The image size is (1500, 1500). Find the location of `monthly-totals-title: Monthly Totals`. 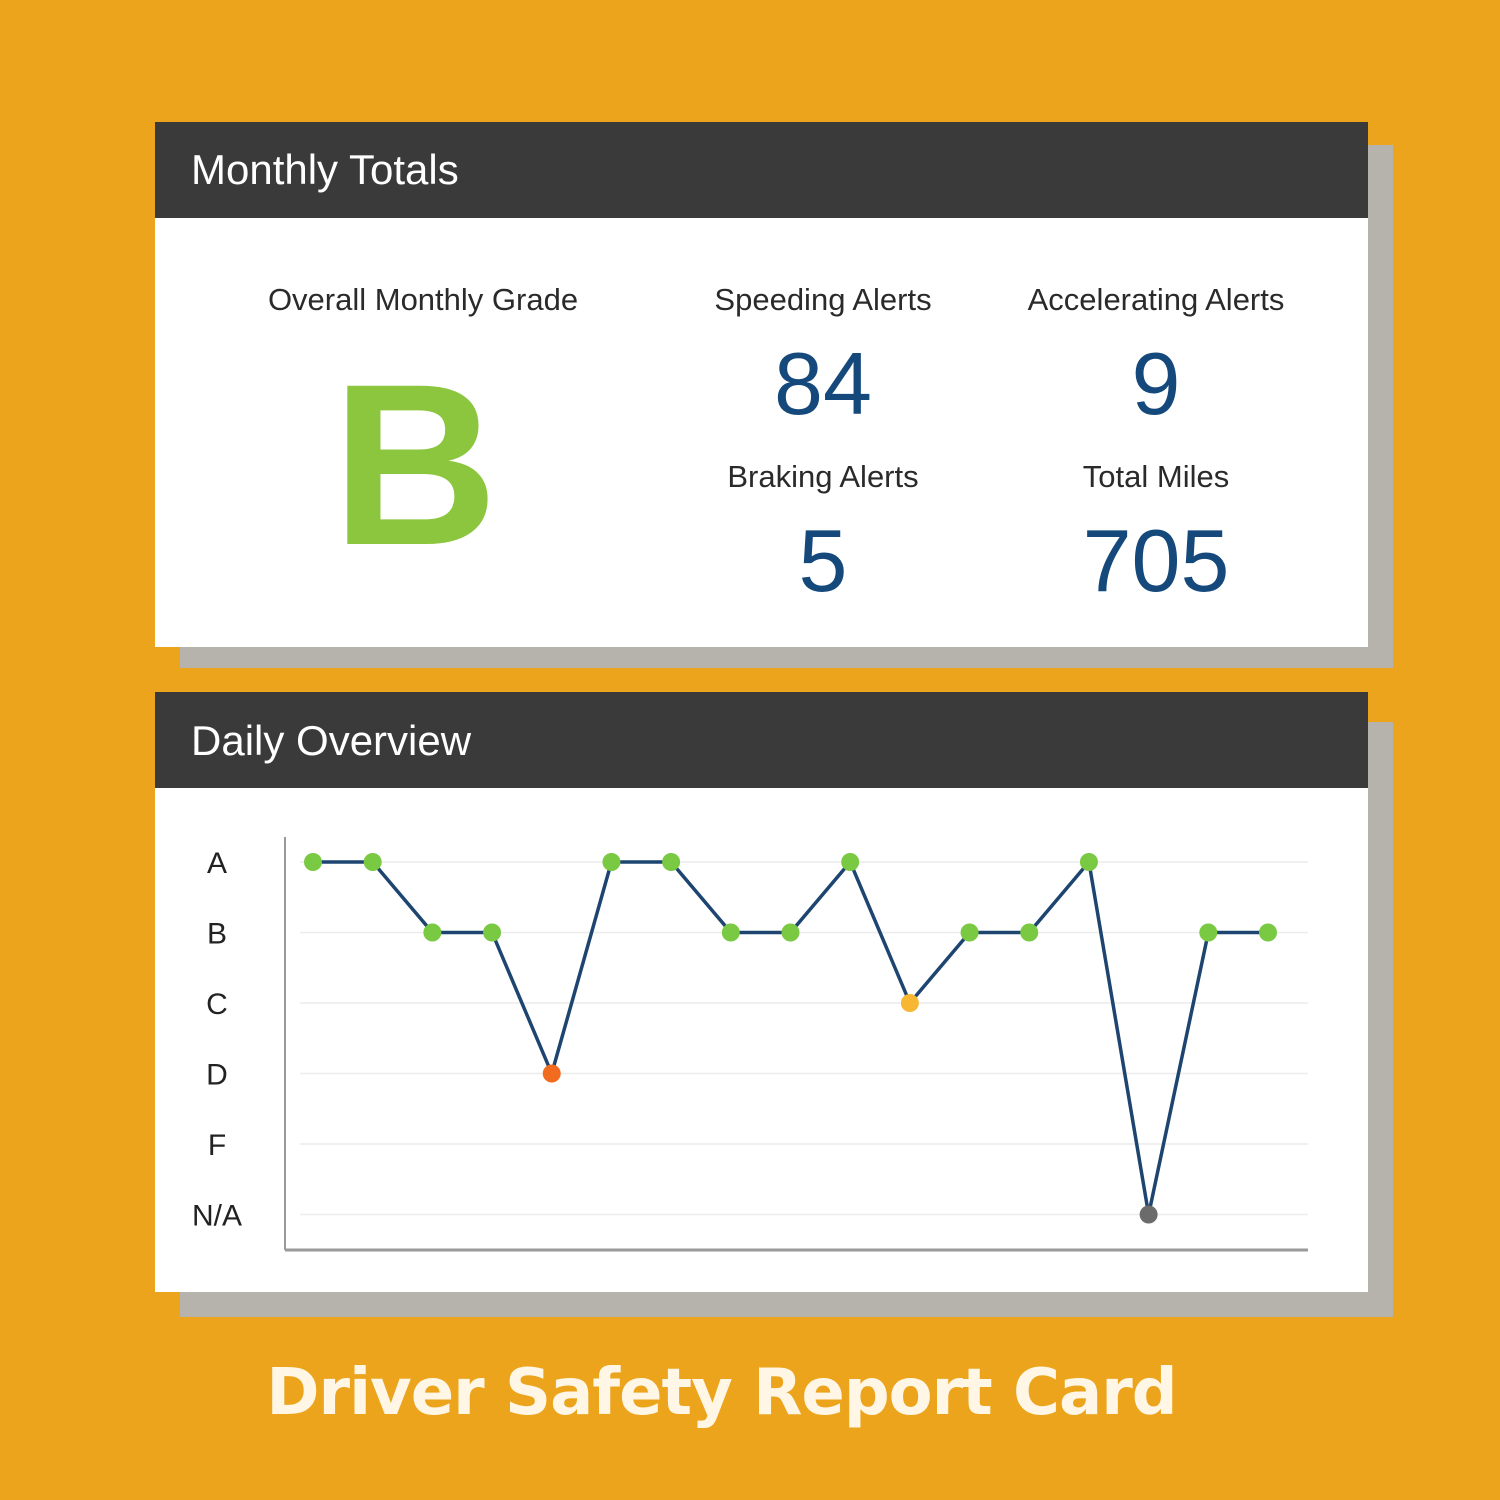

monthly-totals-title: Monthly Totals is located at coordinates (761, 170).